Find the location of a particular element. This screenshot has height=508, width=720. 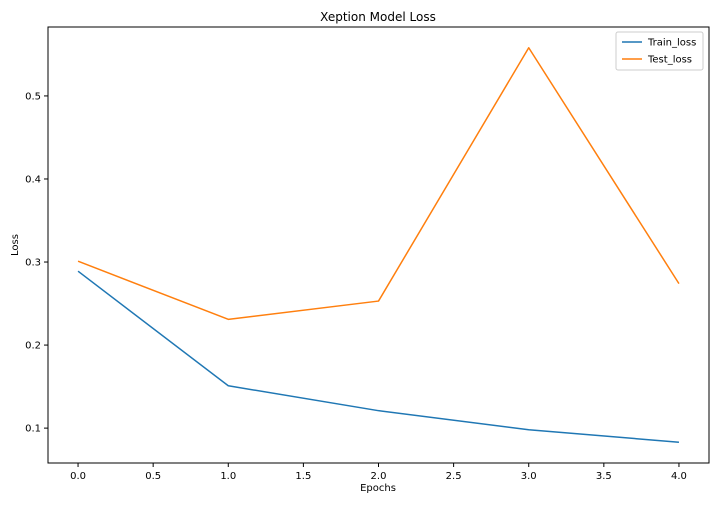

y-tick-label: 0.2 is located at coordinates (33, 346).